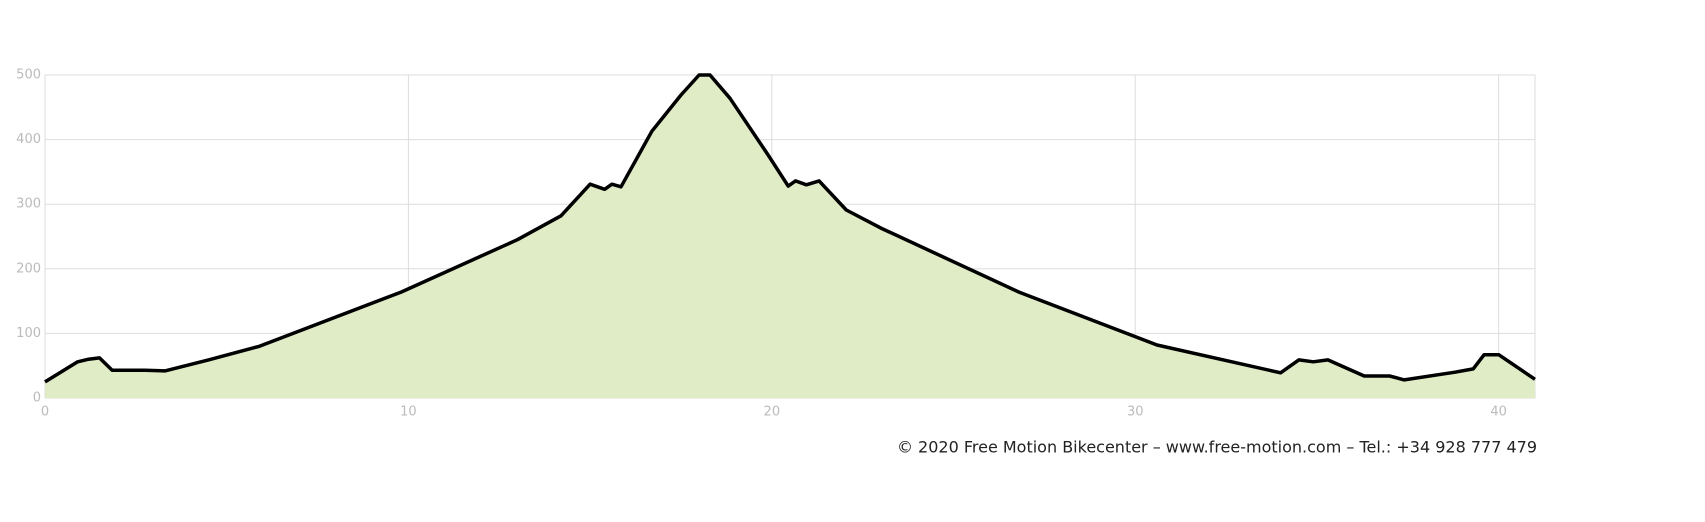 This screenshot has width=1705, height=522. Describe the element at coordinates (28, 139) in the screenshot. I see `y-tick-label: 400` at that location.